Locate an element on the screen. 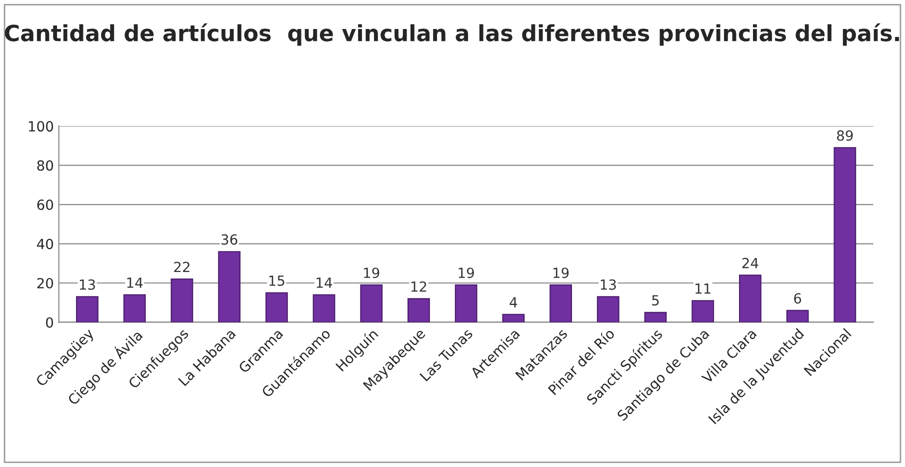  y-tick-label: 20 is located at coordinates (45, 283).